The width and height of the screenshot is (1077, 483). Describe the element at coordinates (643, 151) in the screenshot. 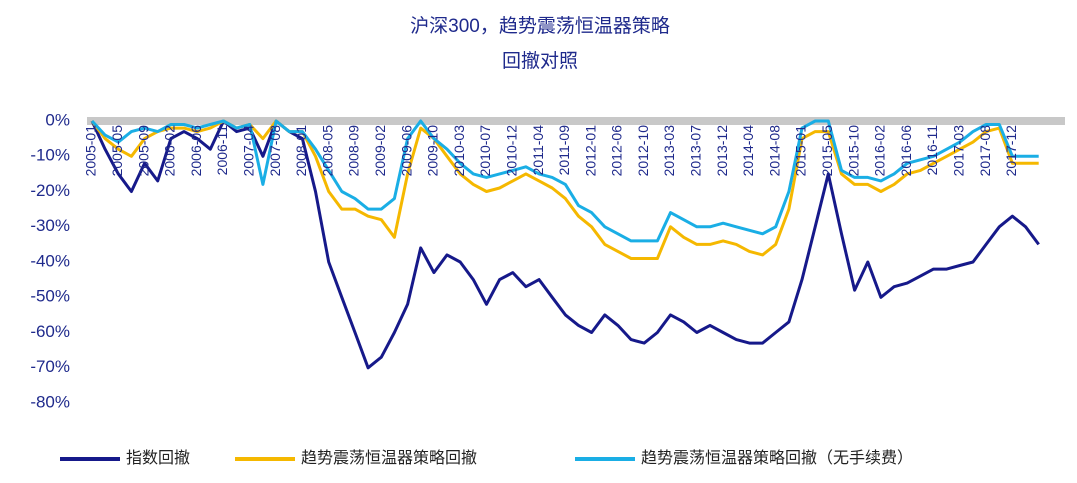

I see `x-tick-label: 2012-10` at that location.